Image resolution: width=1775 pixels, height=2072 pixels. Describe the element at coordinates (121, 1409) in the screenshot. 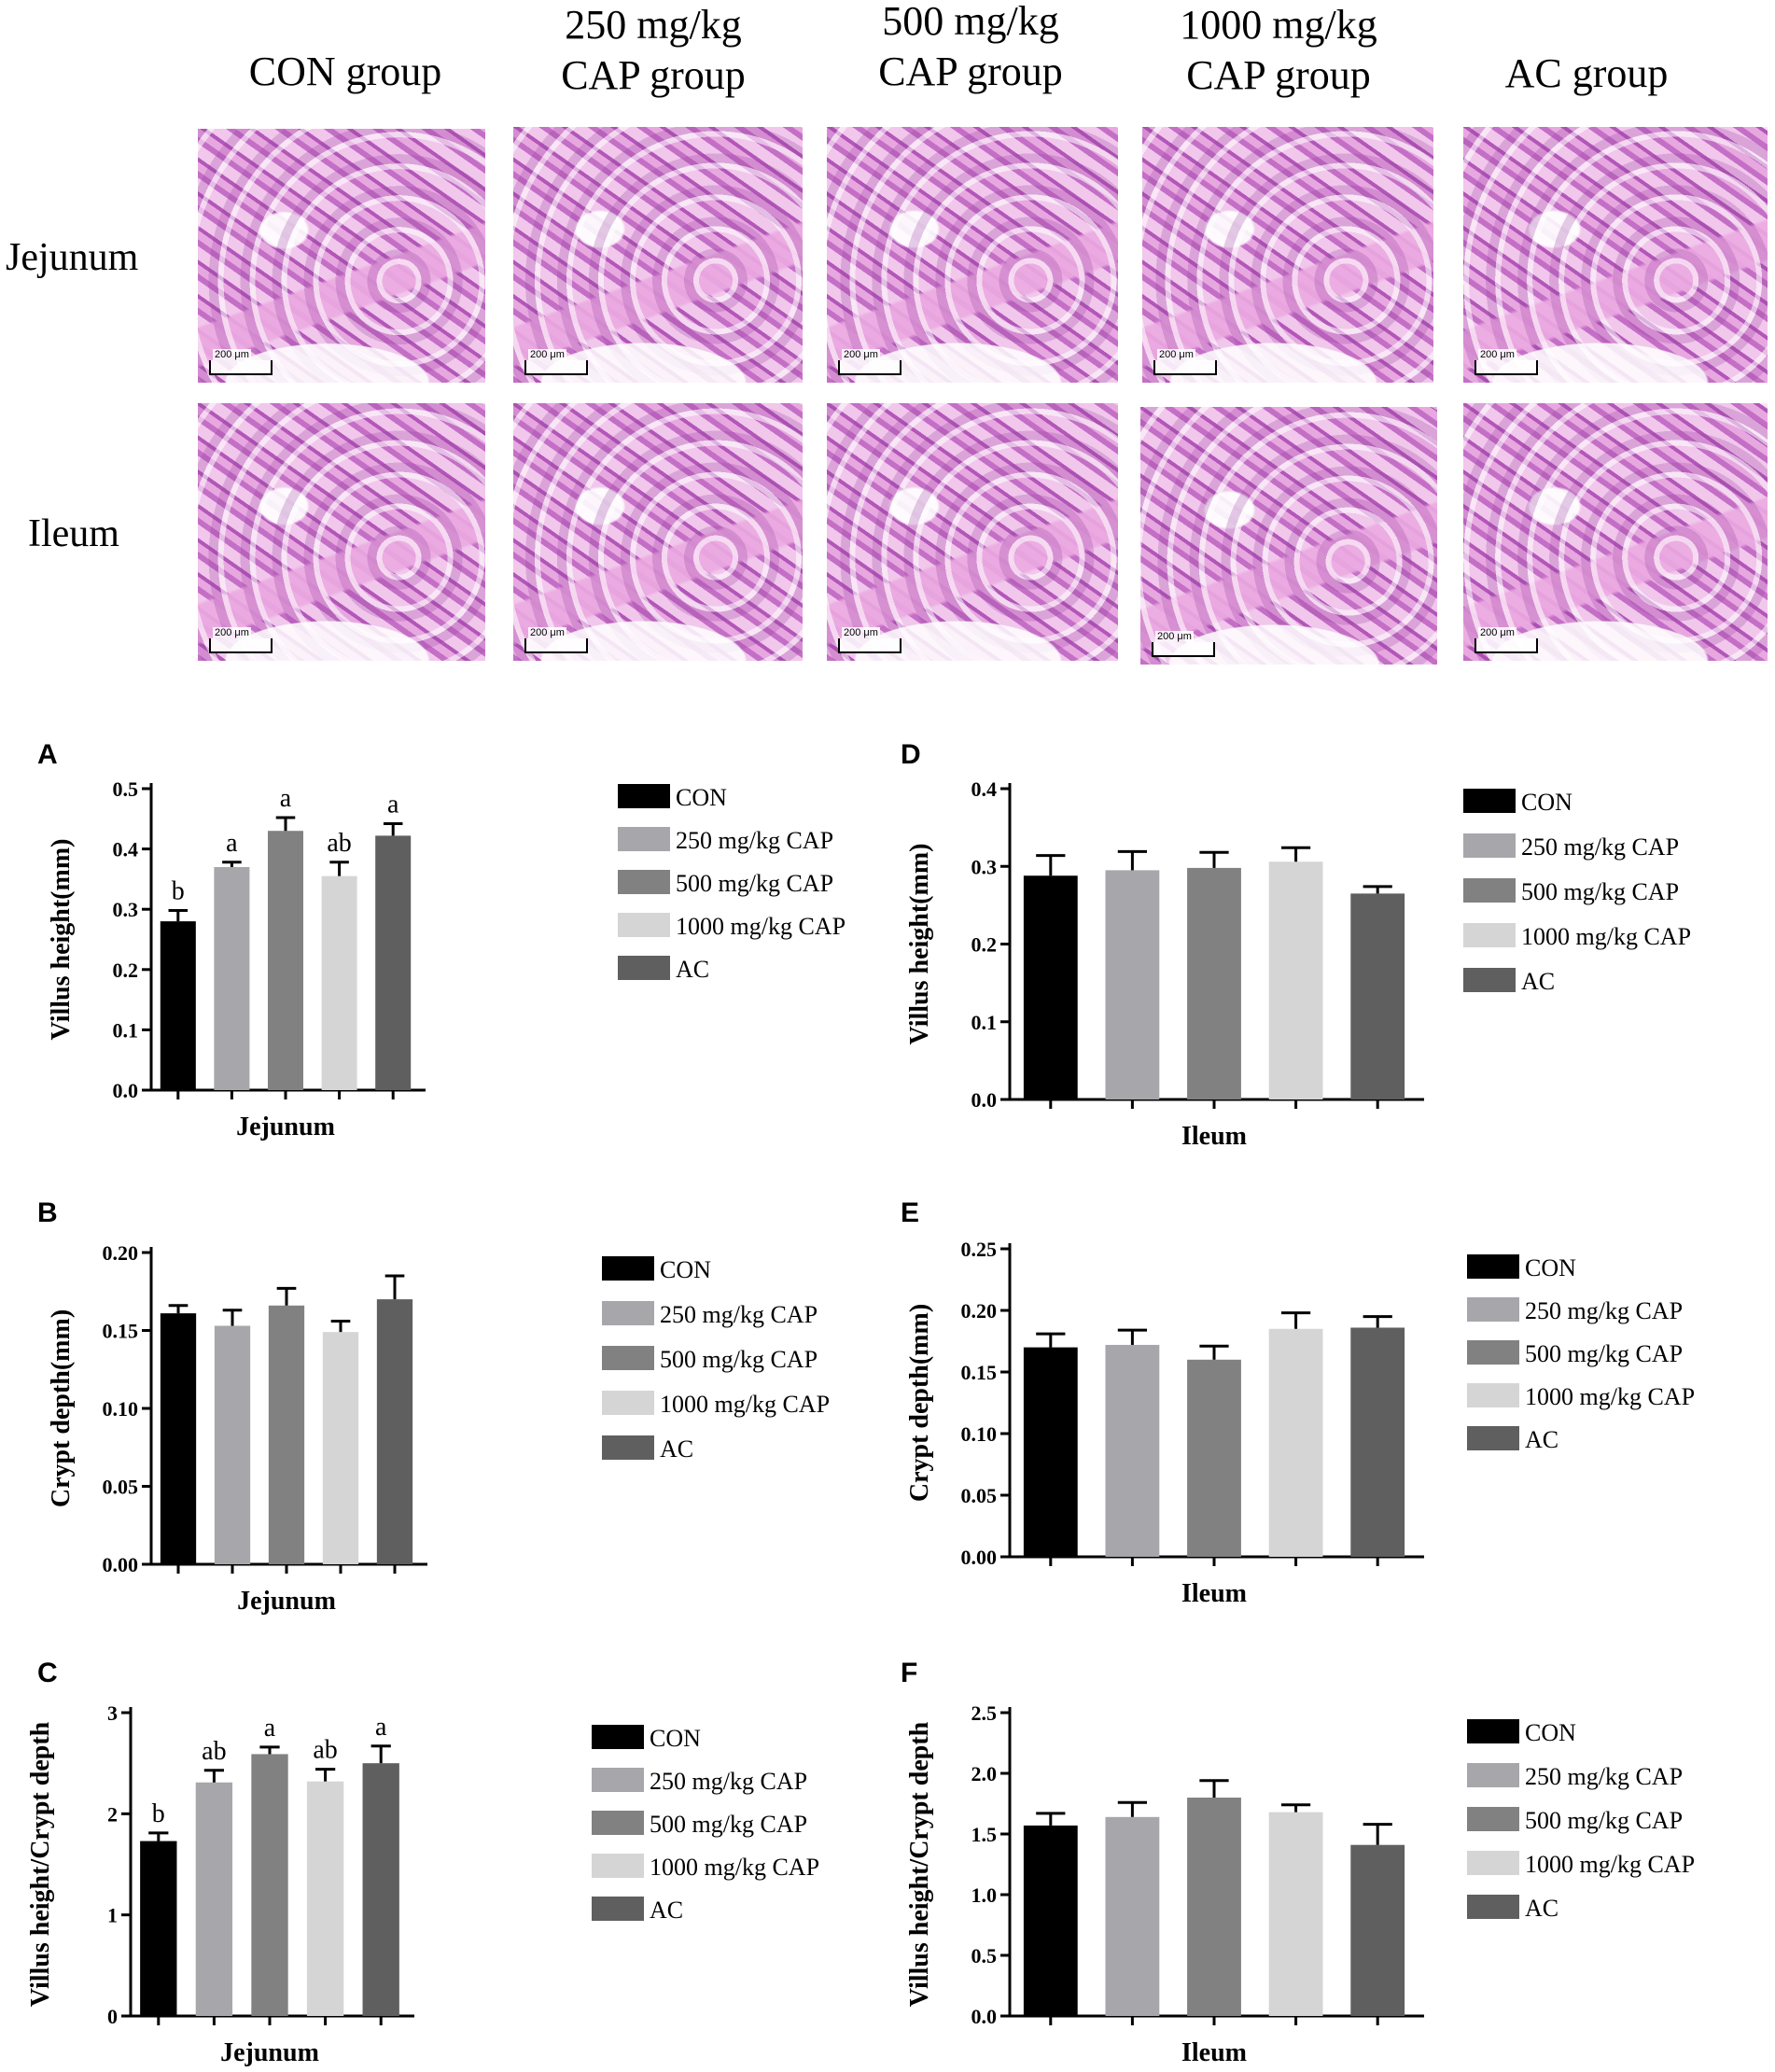

I see `y-tick-label: 0.10` at that location.